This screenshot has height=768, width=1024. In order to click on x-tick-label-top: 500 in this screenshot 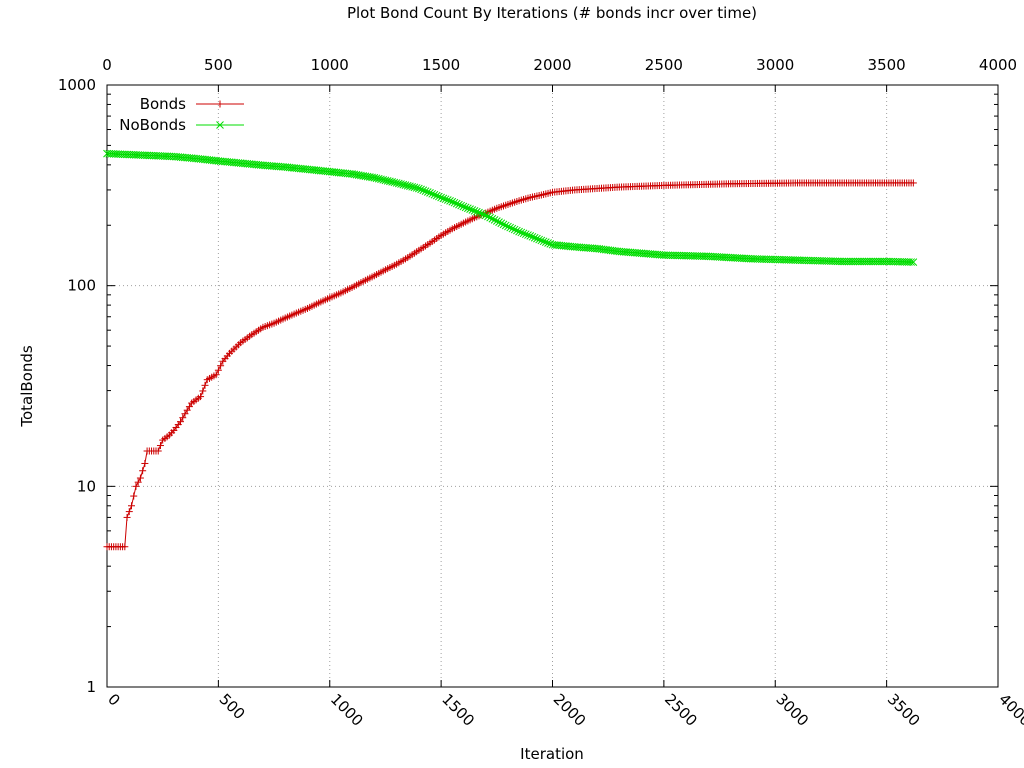, I will do `click(218, 65)`.